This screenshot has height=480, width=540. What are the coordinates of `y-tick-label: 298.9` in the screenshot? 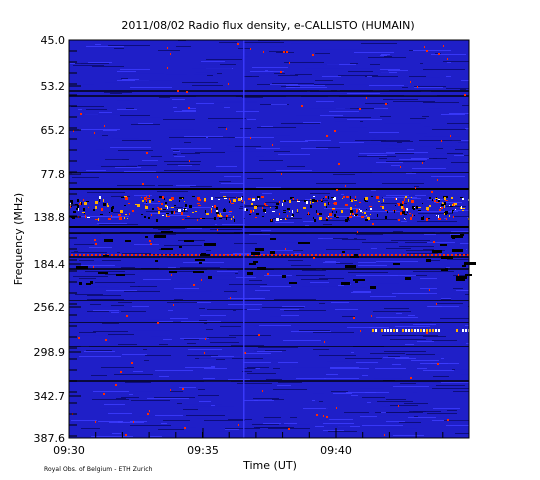 It's located at (50, 352).